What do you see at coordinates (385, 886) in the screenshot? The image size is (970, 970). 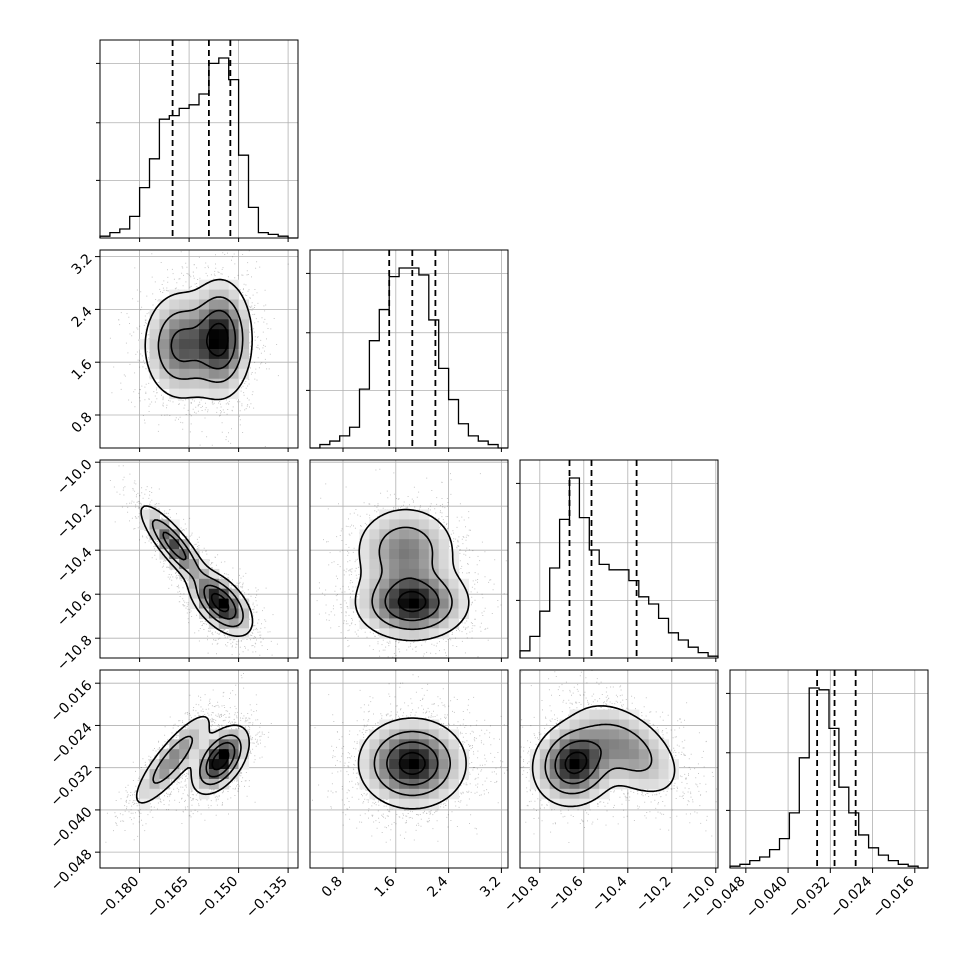 I see `x-tick-label: 1.6` at bounding box center [385, 886].